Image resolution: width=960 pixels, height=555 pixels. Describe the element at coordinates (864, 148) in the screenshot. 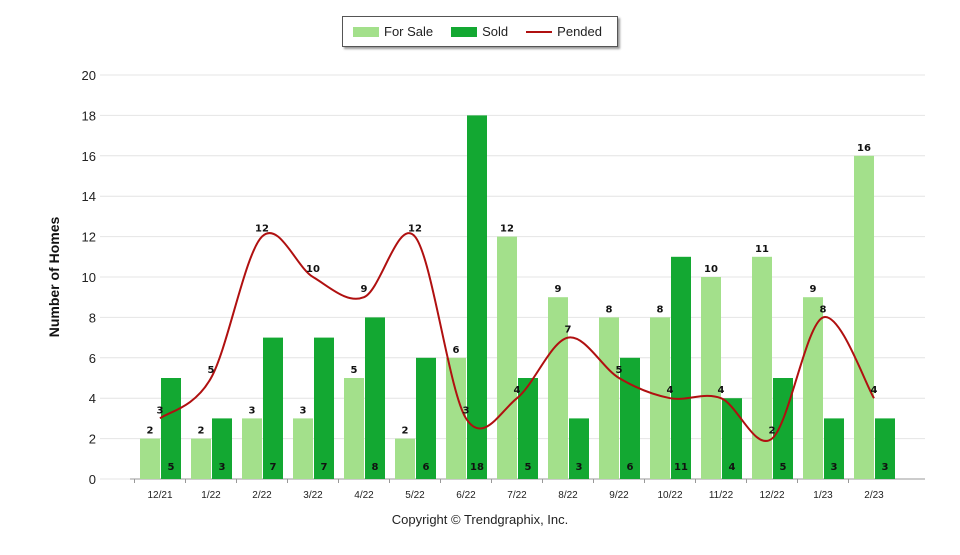

I see `label-for-sale: 16` at that location.